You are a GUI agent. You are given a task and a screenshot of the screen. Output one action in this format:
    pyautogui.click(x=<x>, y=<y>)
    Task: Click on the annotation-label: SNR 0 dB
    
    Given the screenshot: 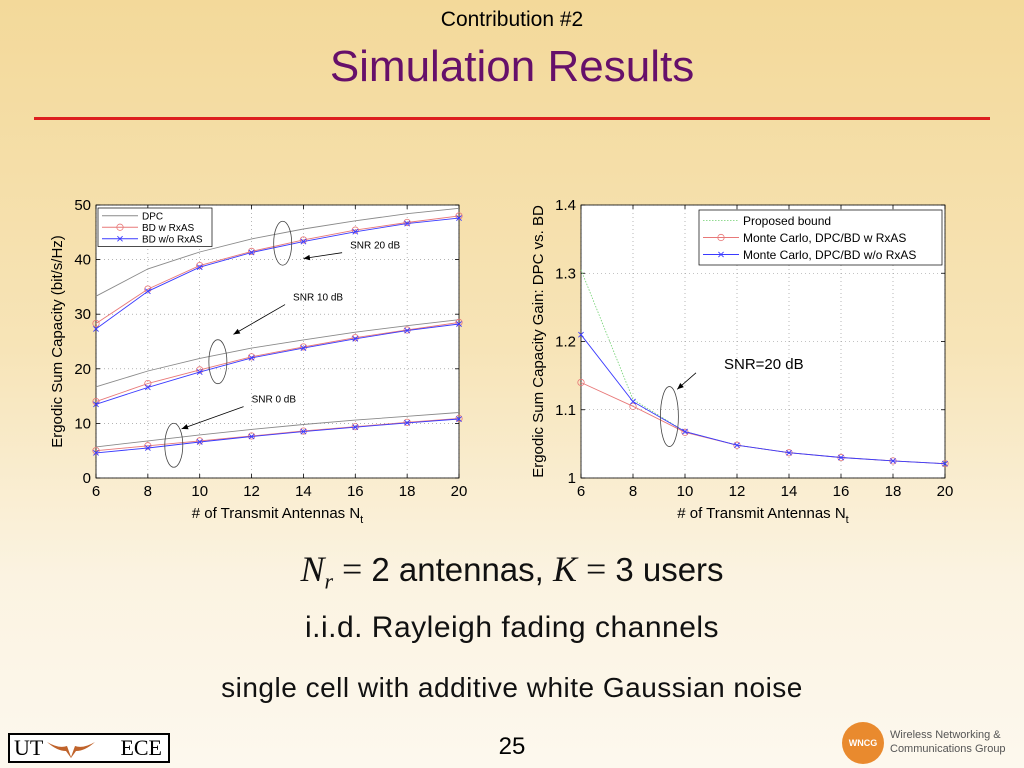 What is the action you would take?
    pyautogui.click(x=274, y=400)
    